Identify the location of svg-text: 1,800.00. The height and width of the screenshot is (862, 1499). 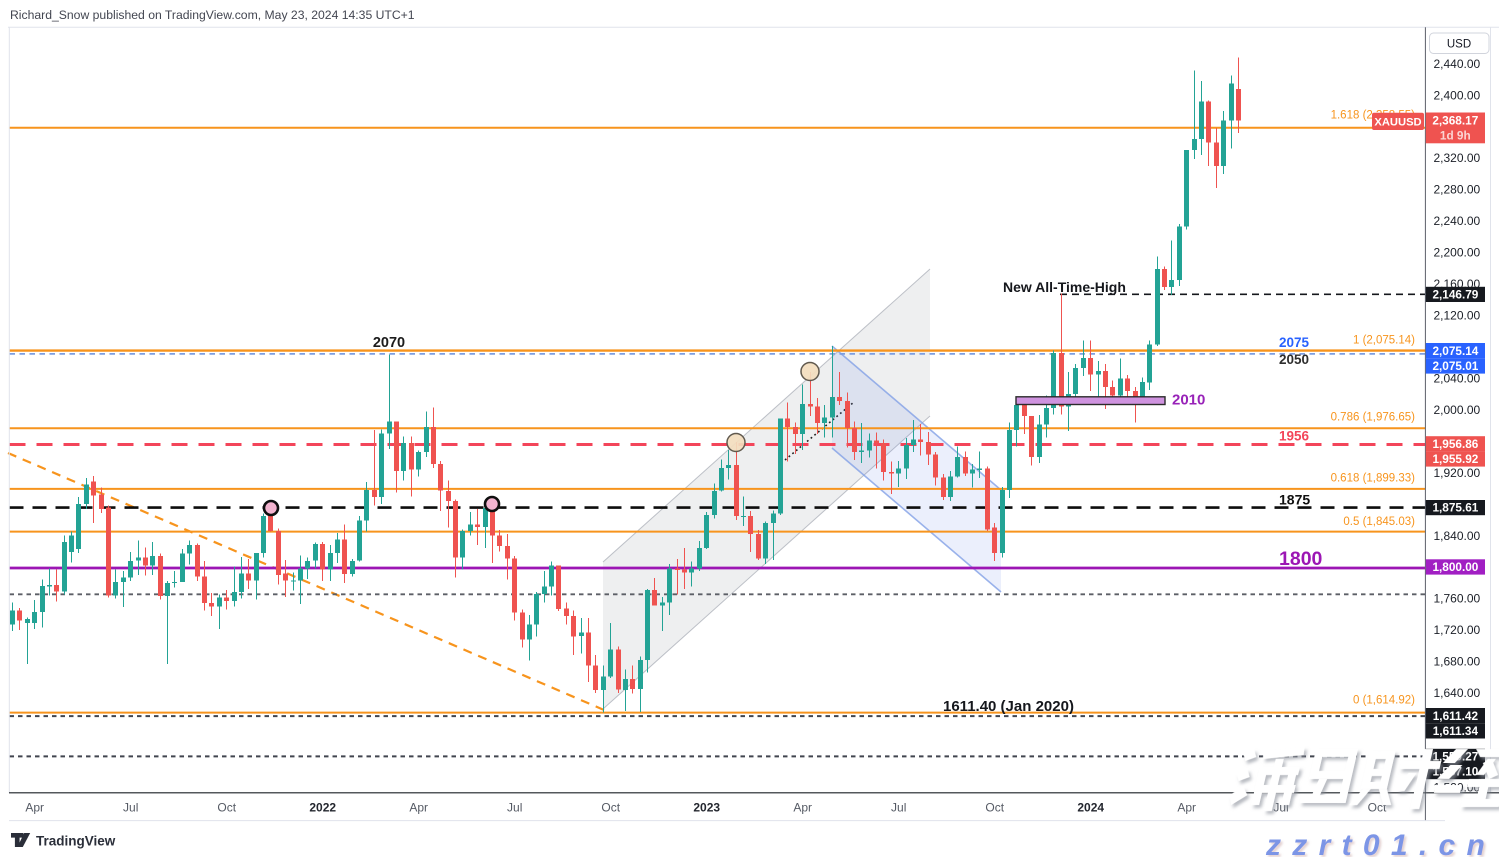
(1455, 567).